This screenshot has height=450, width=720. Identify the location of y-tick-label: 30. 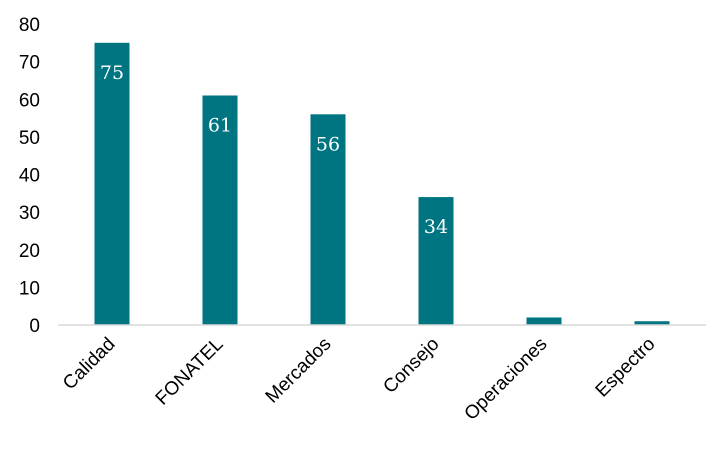
(29, 213).